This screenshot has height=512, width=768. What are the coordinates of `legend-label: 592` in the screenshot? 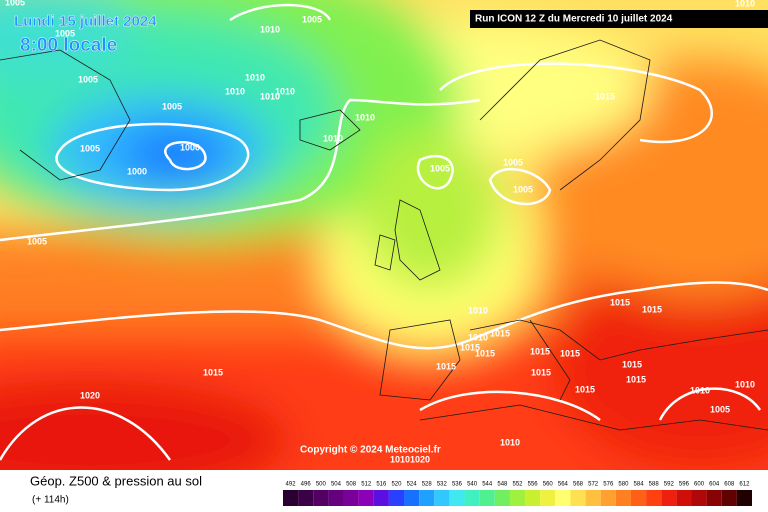 It's located at (669, 485).